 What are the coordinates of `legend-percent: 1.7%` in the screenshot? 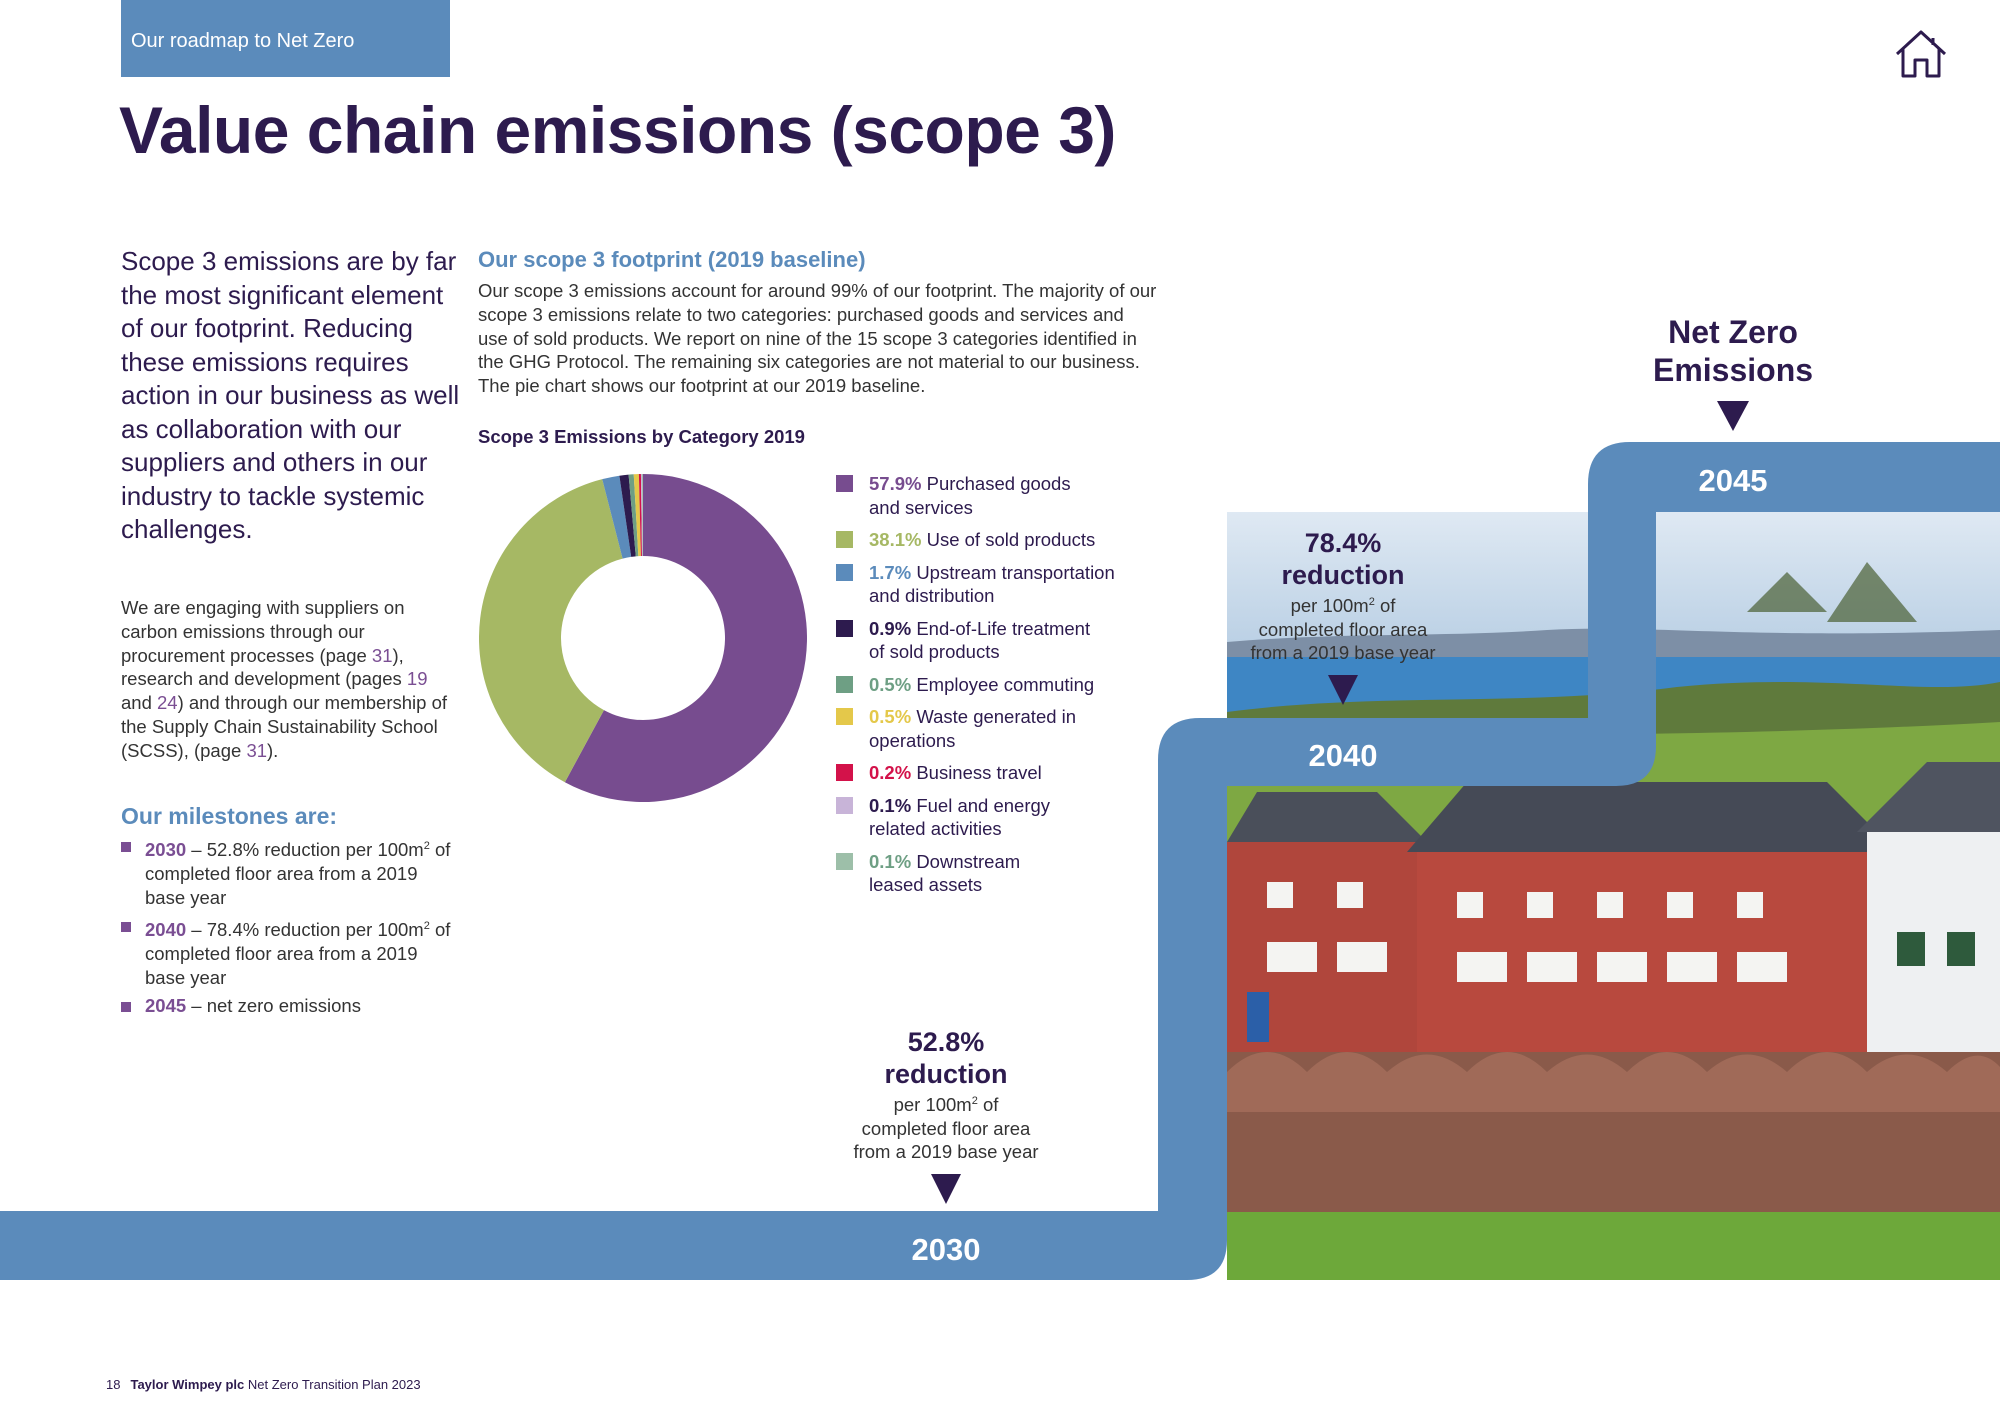 It's located at (890, 572).